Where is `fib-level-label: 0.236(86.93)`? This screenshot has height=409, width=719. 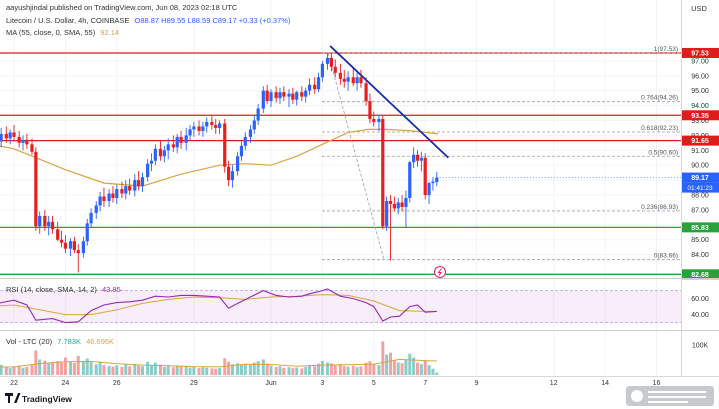 fib-level-label: 0.236(86.93) is located at coordinates (659, 207).